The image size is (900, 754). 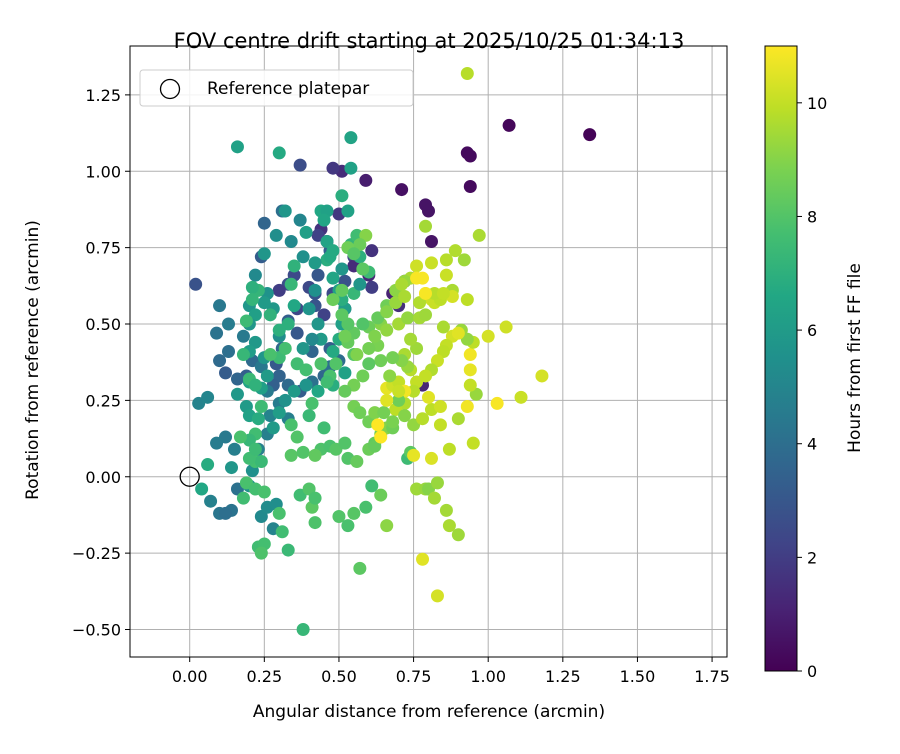 What do you see at coordinates (855, 358) in the screenshot?
I see `colorbar-label: Hours from first FF file` at bounding box center [855, 358].